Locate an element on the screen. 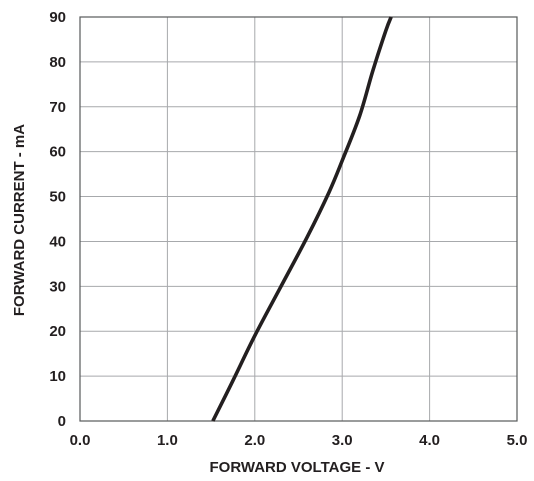 The height and width of the screenshot is (481, 534). x-tick-label: 0.0 is located at coordinates (80, 440).